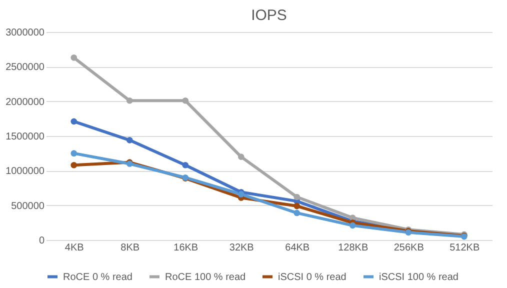 Image resolution: width=507 pixels, height=288 pixels. I want to click on x-tick-label: 256KB, so click(409, 248).